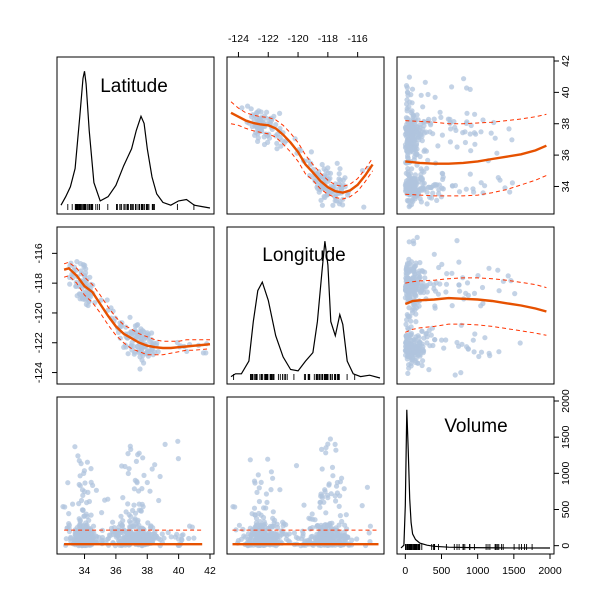 The height and width of the screenshot is (612, 612). Describe the element at coordinates (475, 305) in the screenshot. I see `panel-frame-longitude-volume` at that location.